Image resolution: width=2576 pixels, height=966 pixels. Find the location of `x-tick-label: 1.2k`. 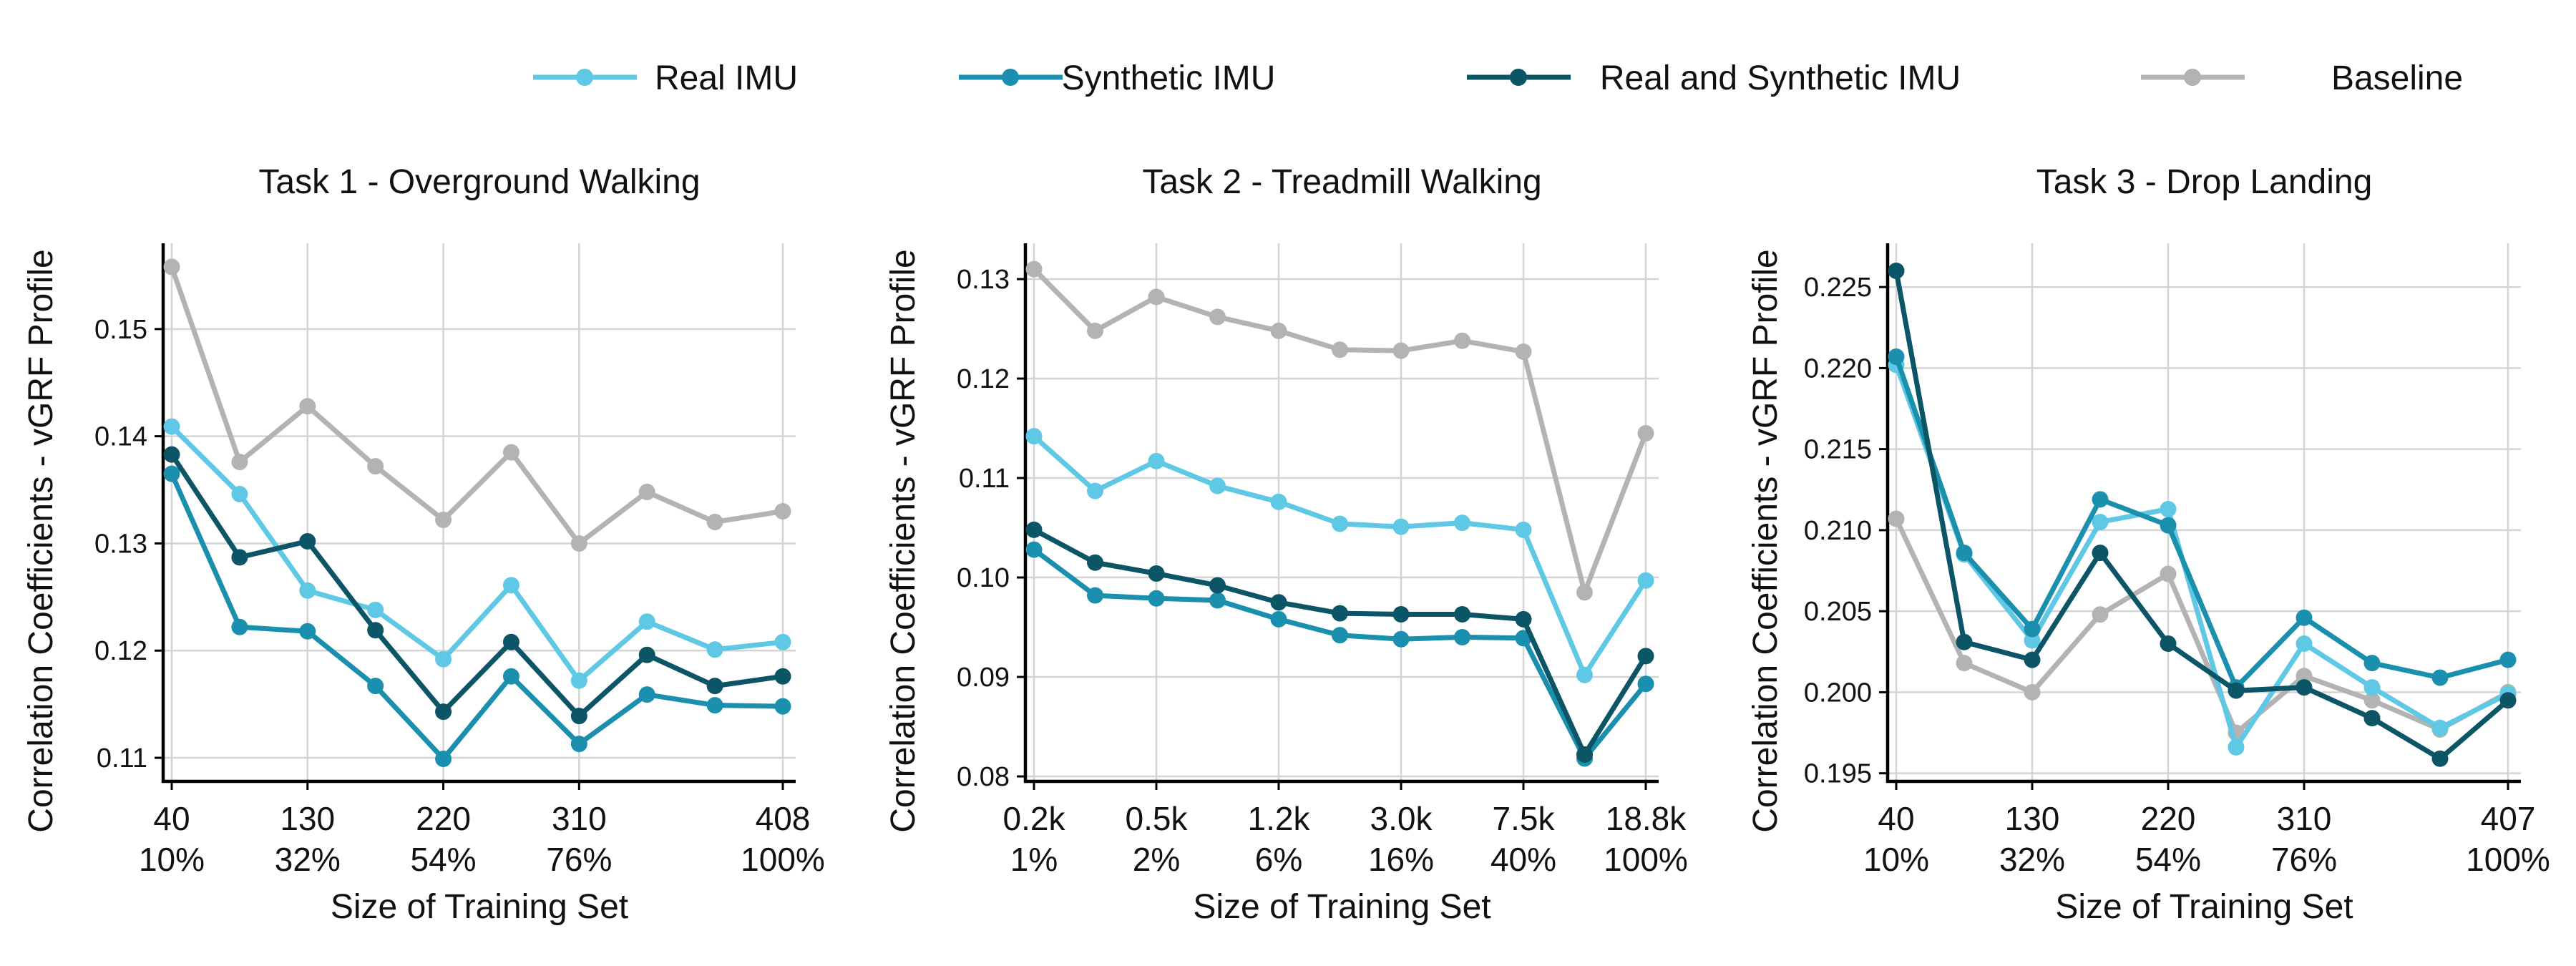

x-tick-label: 1.2k is located at coordinates (1279, 818).